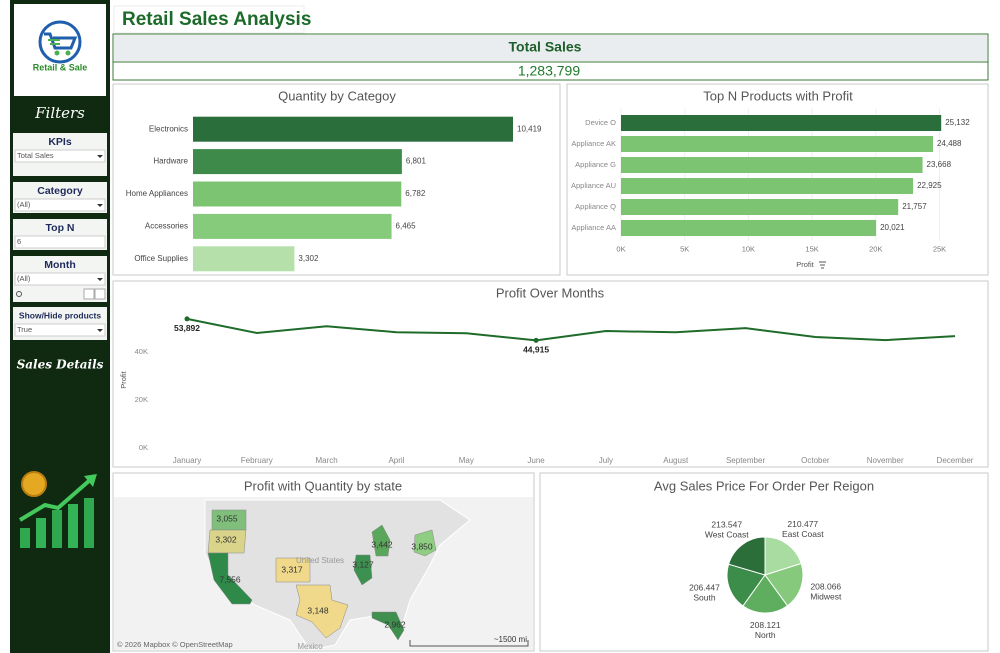  I want to click on kpi-header, so click(550, 48).